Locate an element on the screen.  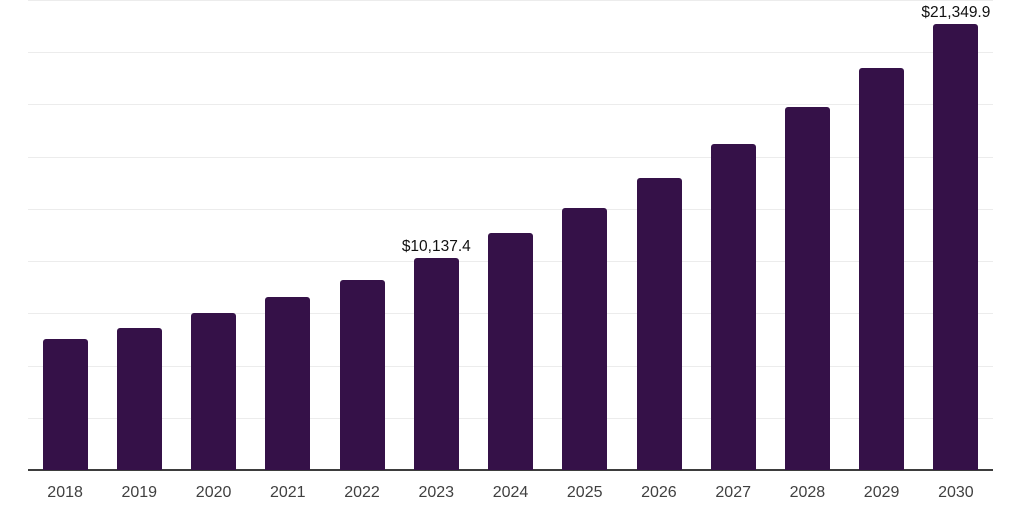
bar-2023 is located at coordinates (436, 364).